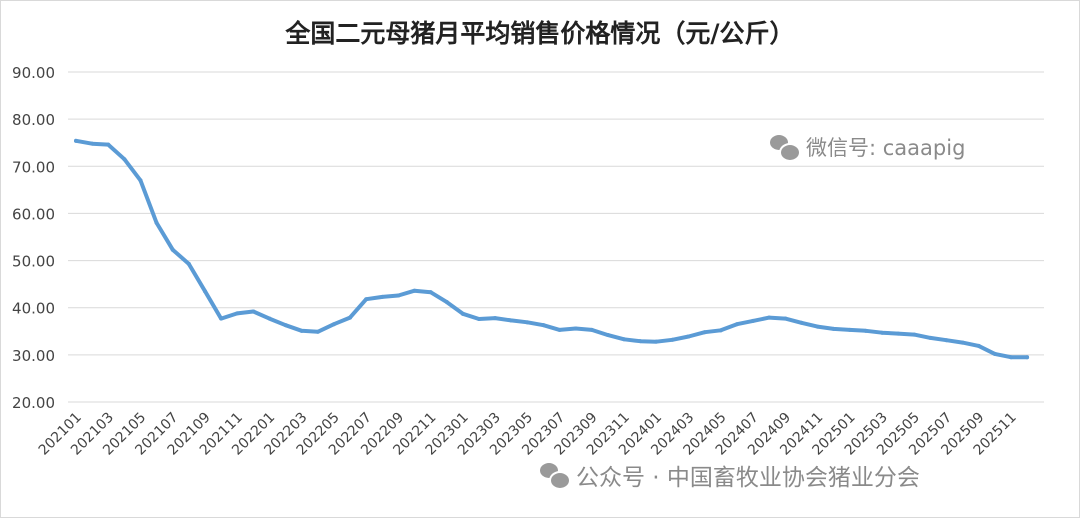 This screenshot has width=1080, height=518. Describe the element at coordinates (539, 33) in the screenshot. I see `chart-title: 全国二元母猪月平均销售价格情况（元/公斤）` at that location.